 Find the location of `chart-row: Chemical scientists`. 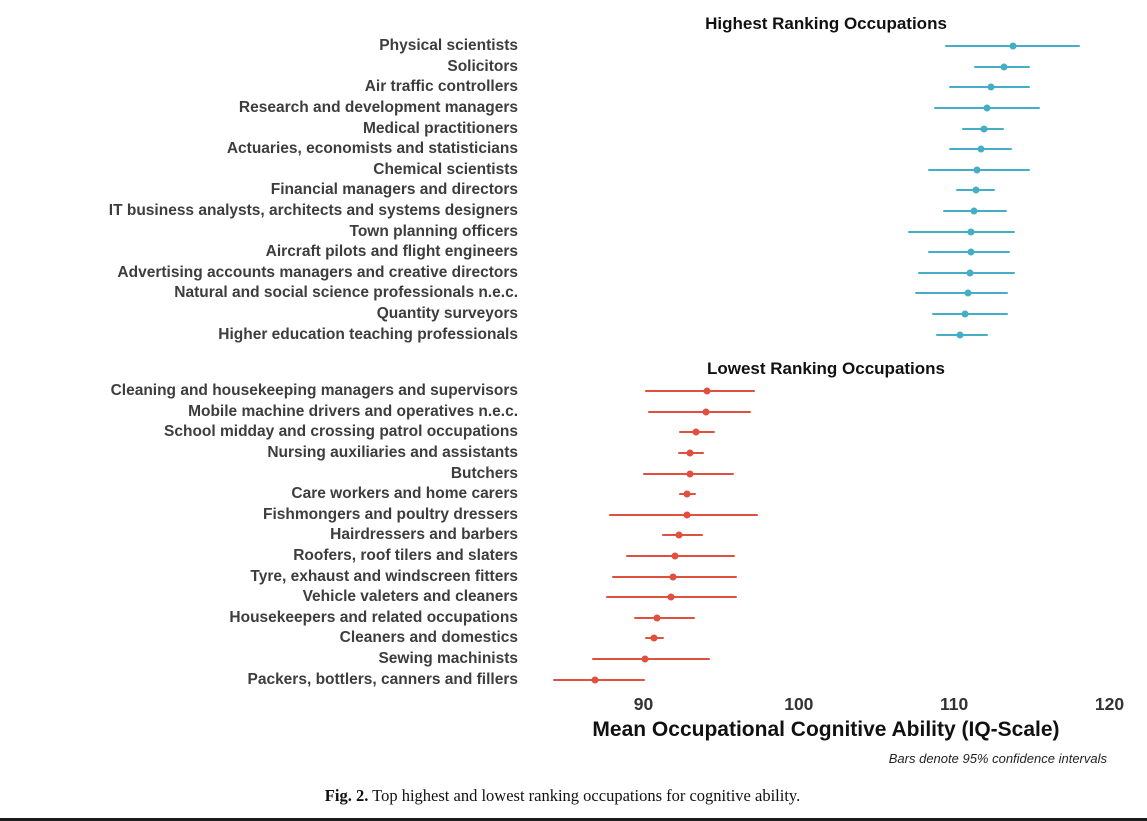

chart-row: Chemical scientists is located at coordinates (562, 170).